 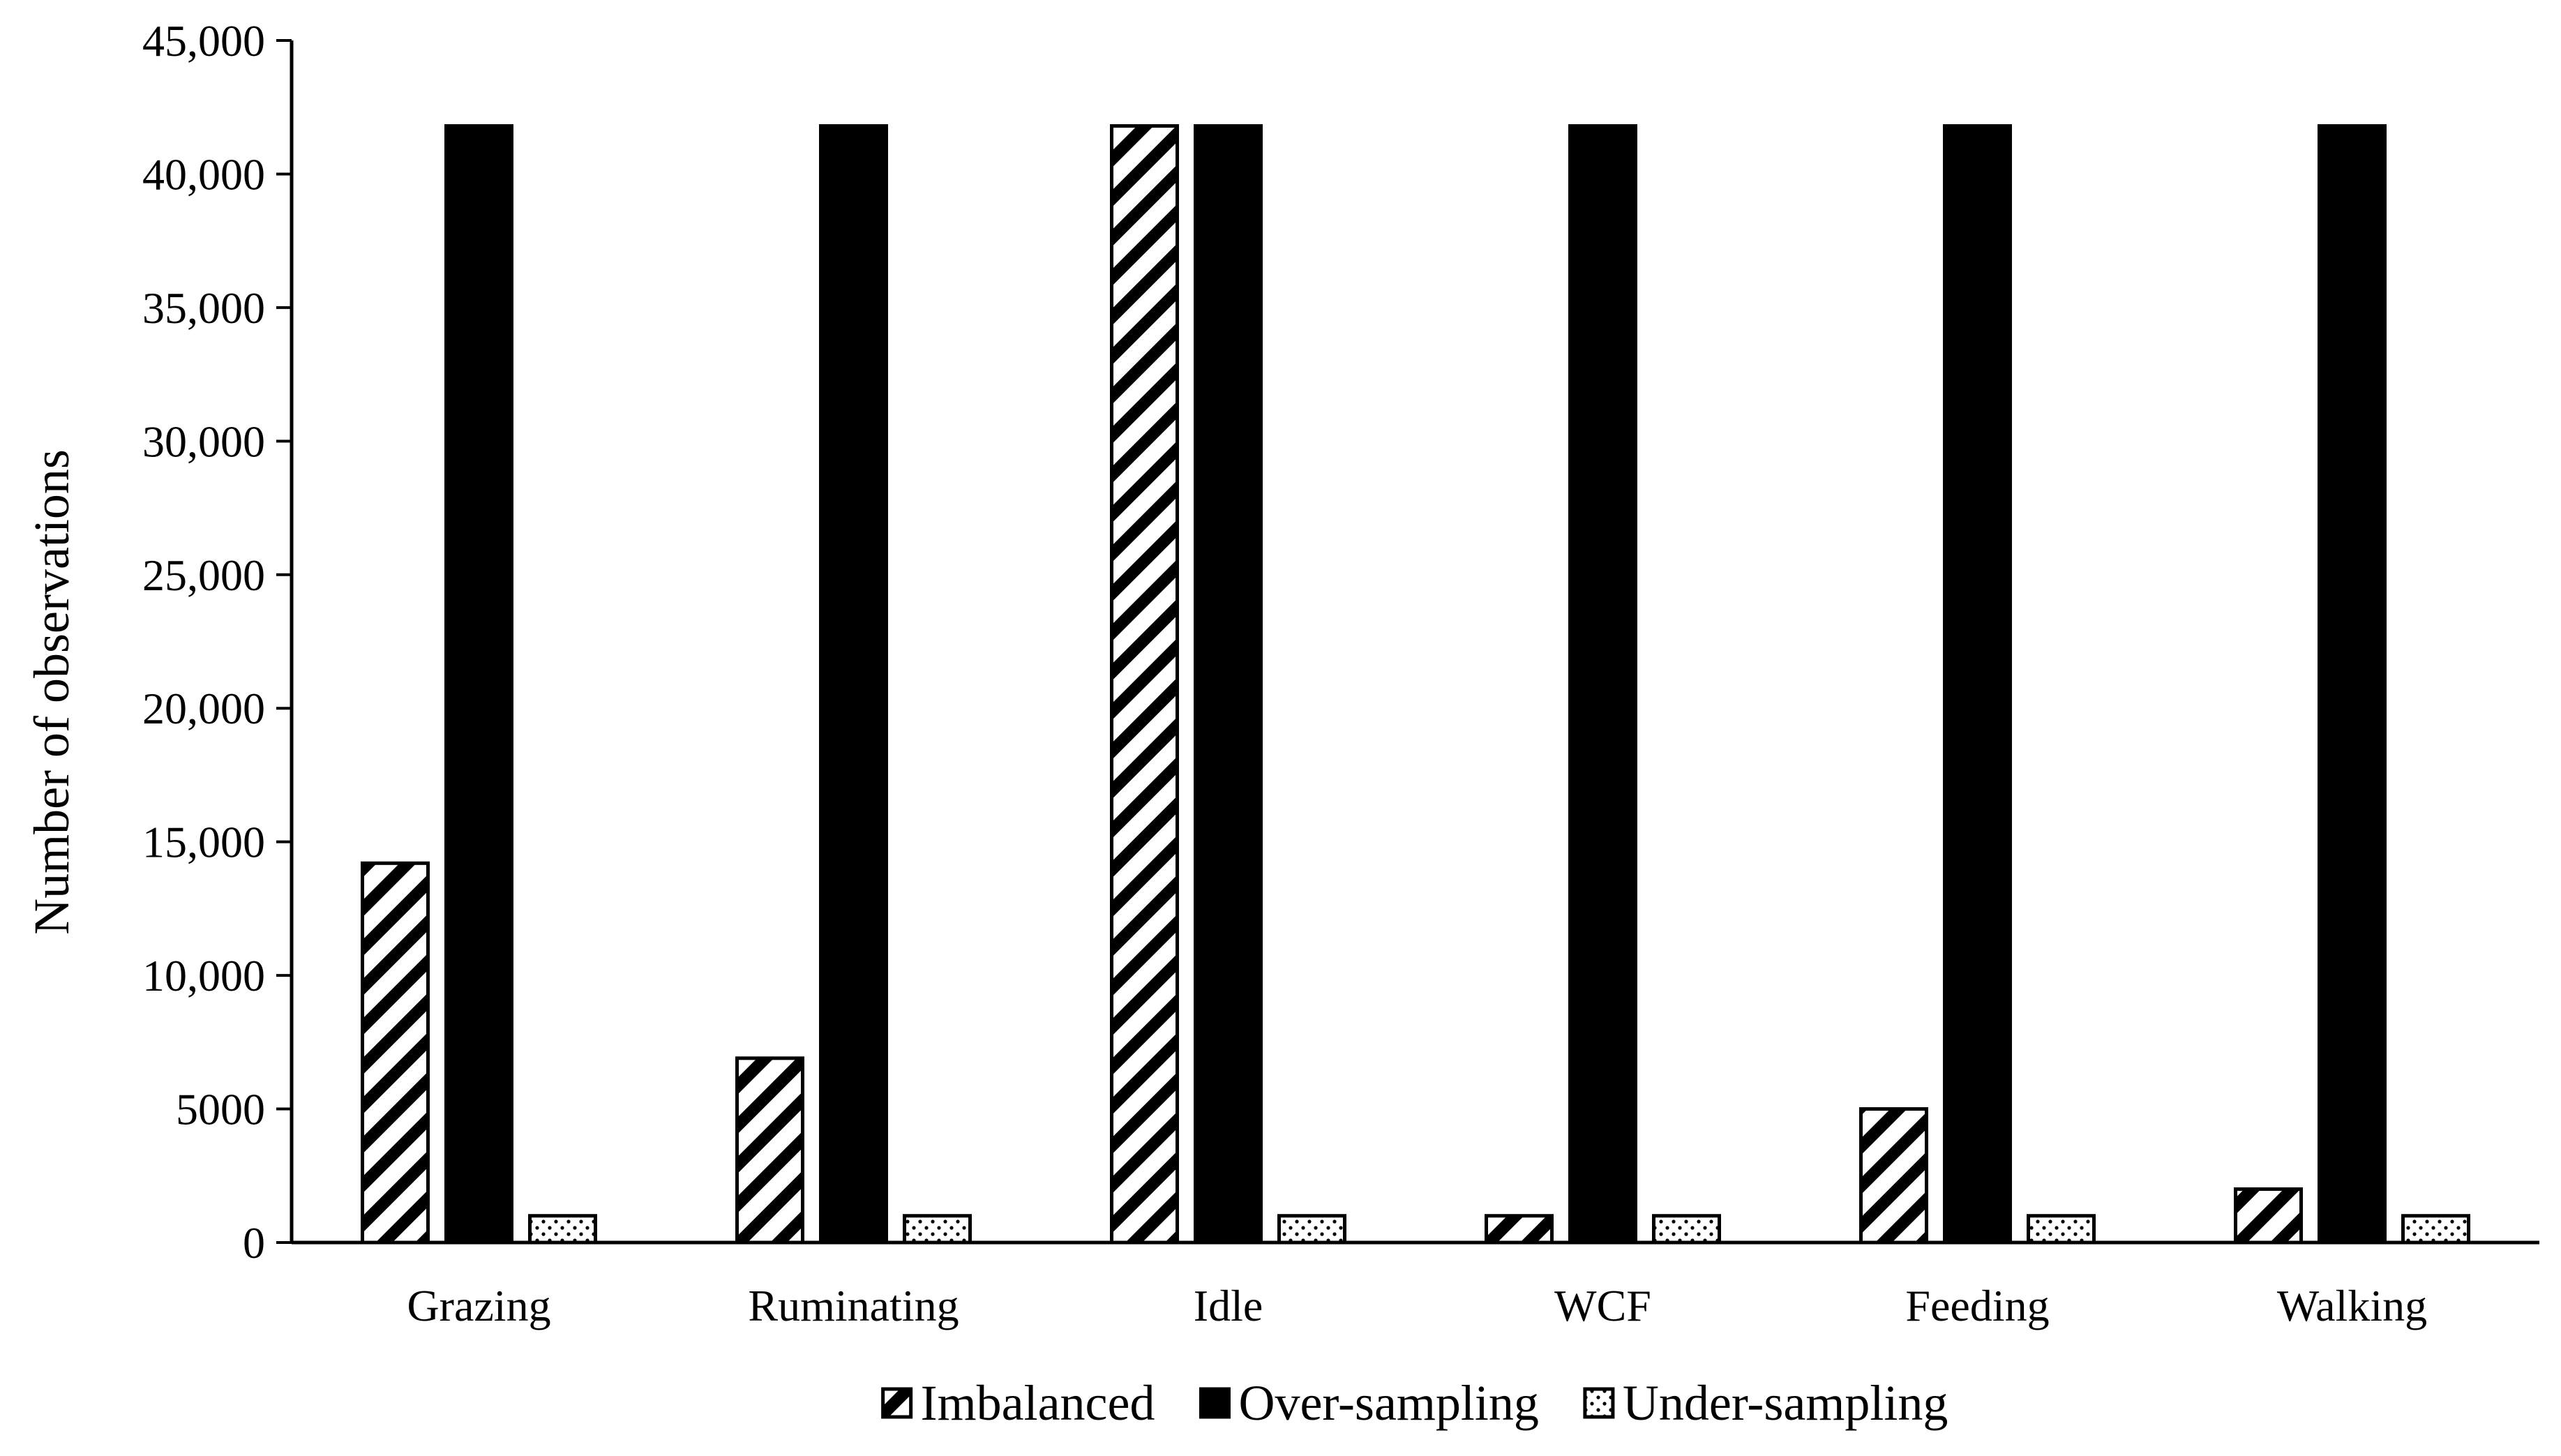 What do you see at coordinates (1038, 1403) in the screenshot?
I see `legend-label: Imbalanced` at bounding box center [1038, 1403].